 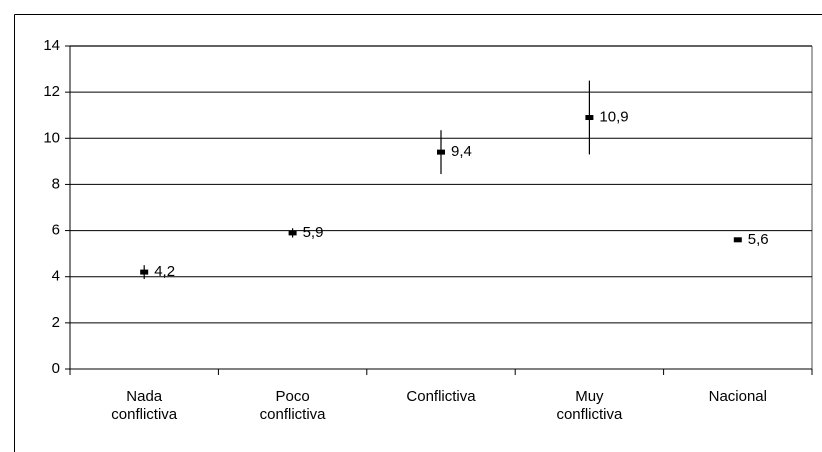 I want to click on x-tick-label: Nada, so click(x=144, y=396).